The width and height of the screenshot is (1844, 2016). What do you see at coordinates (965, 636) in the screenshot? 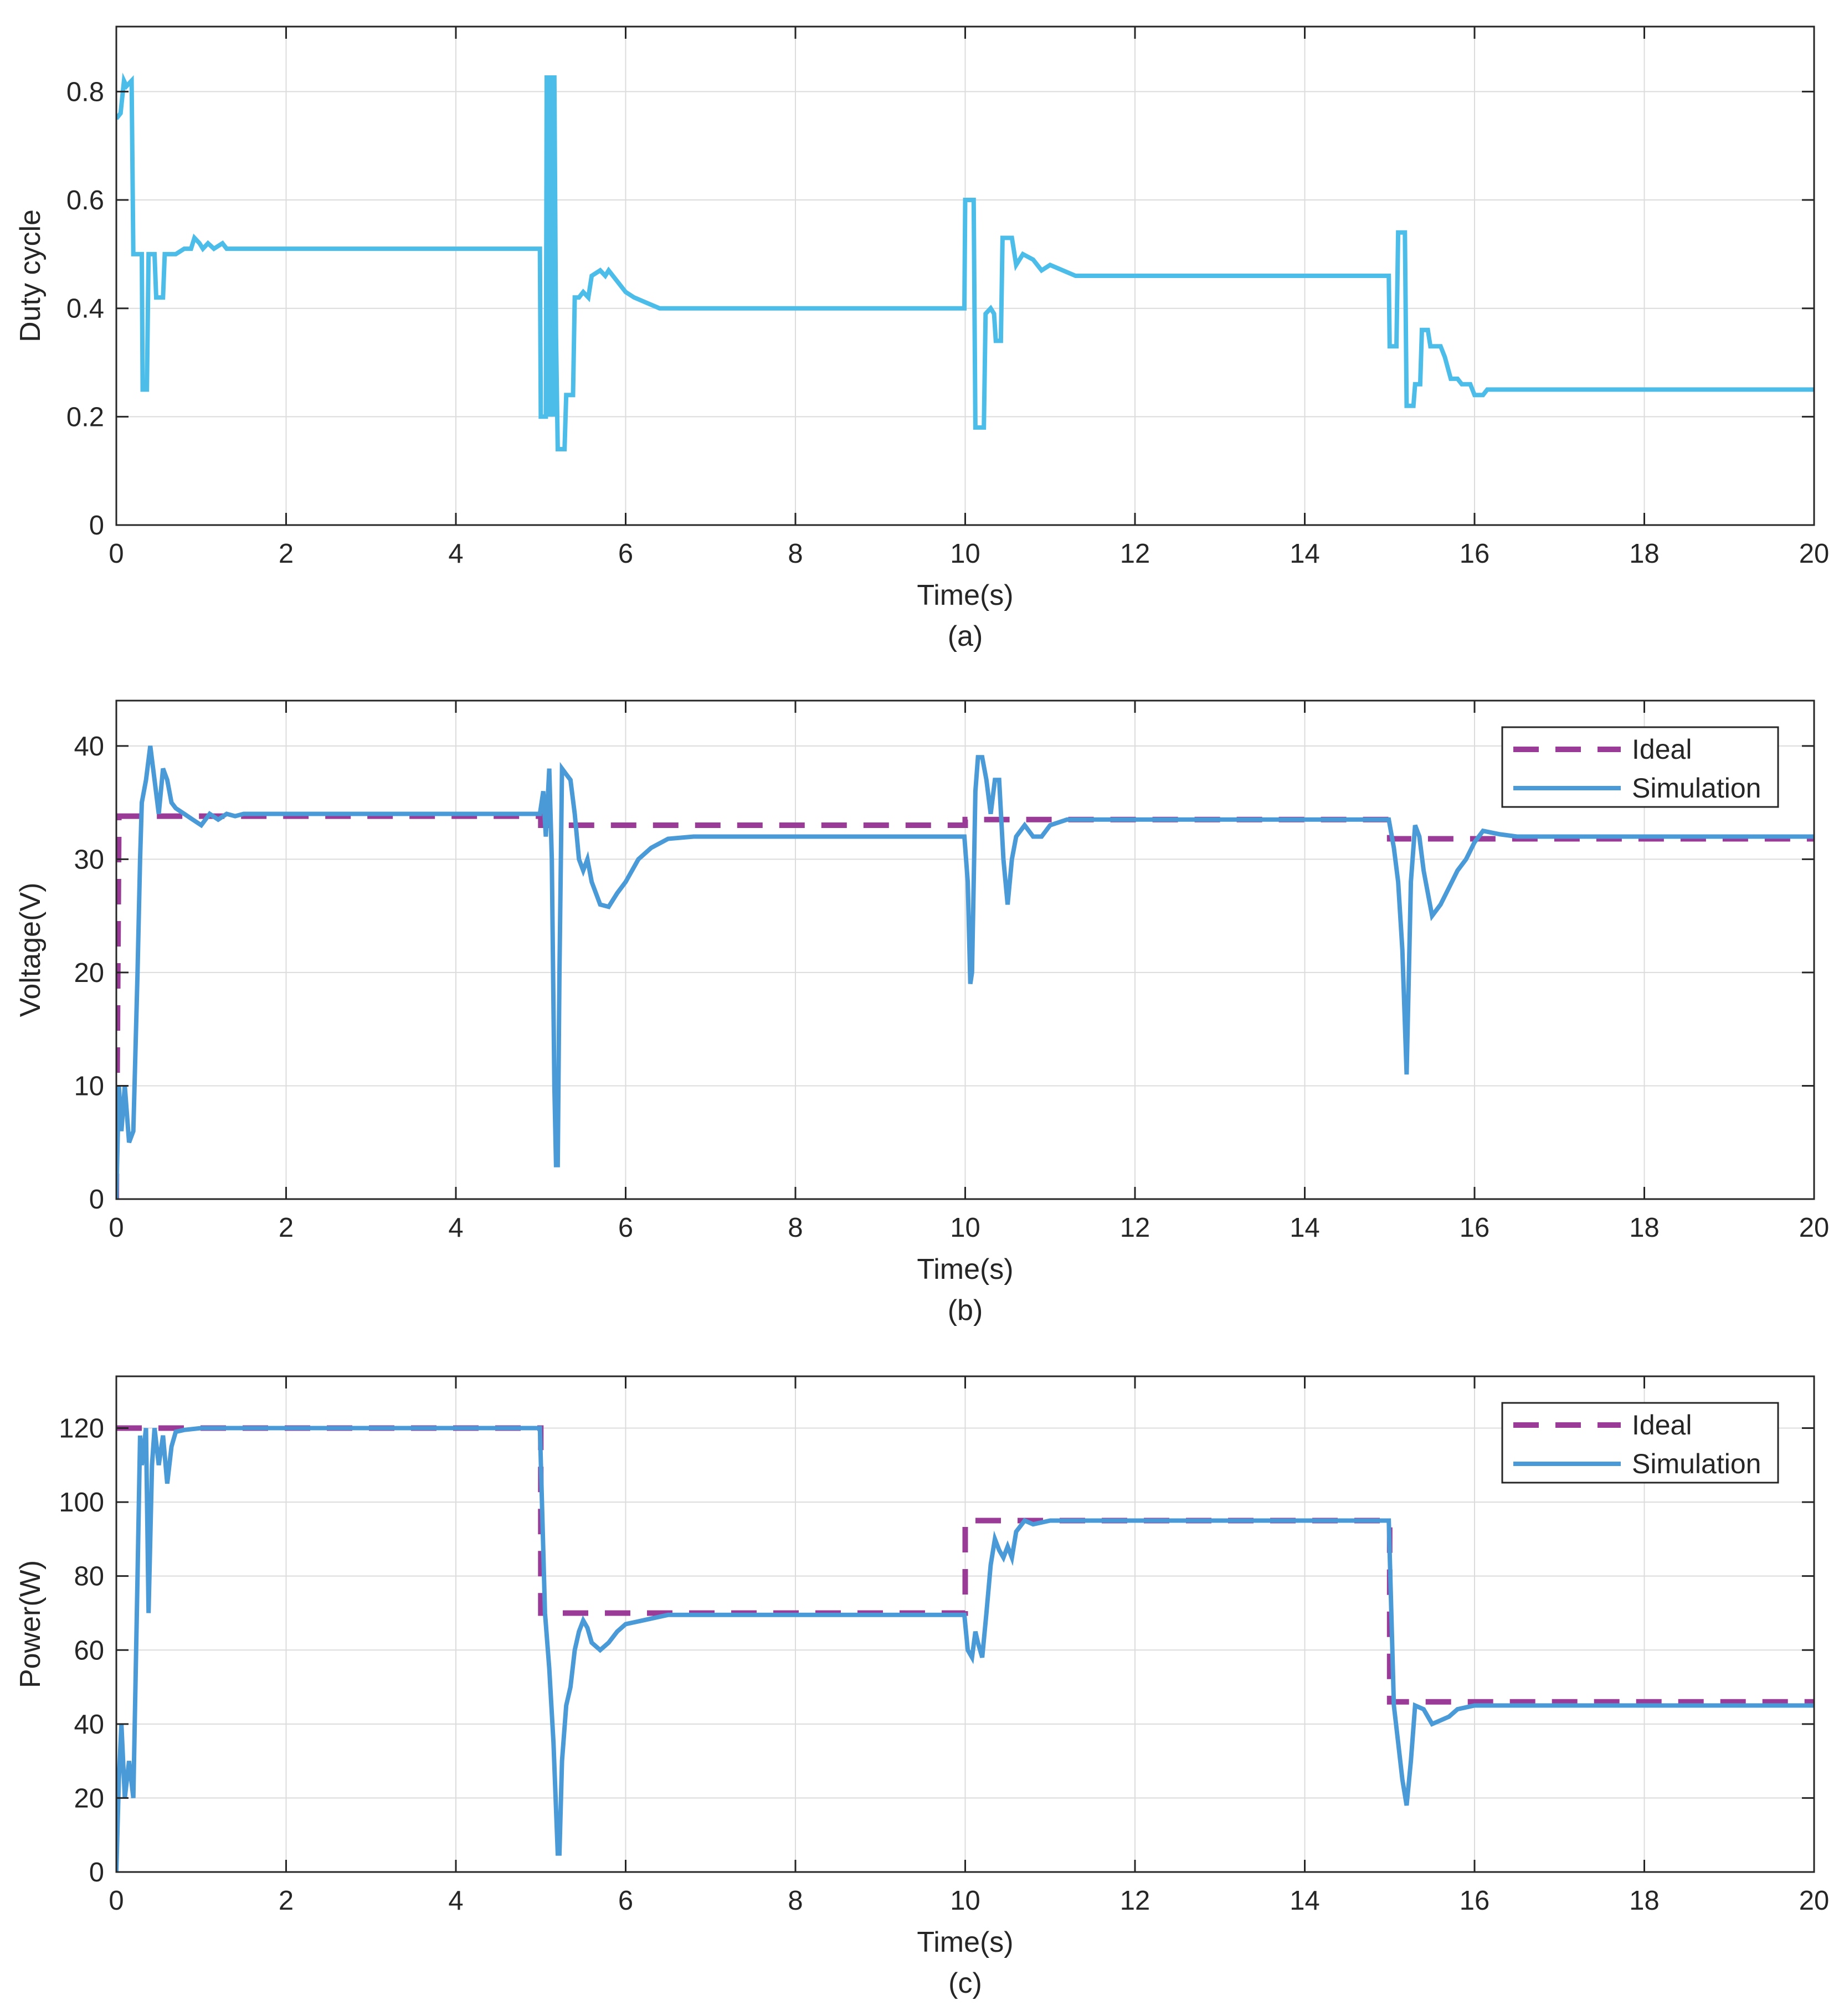
I see `panel-caption: (a)` at bounding box center [965, 636].